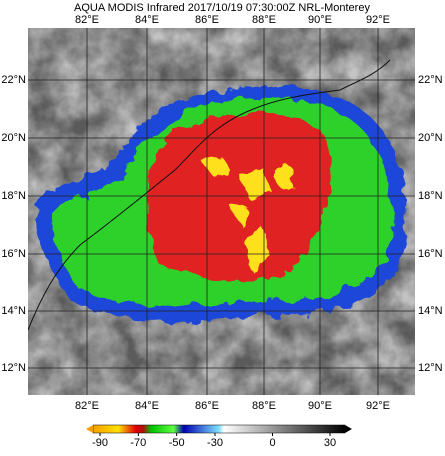 The width and height of the screenshot is (445, 456). Describe the element at coordinates (138, 443) in the screenshot. I see `colorbar-tick-label: -70` at that location.